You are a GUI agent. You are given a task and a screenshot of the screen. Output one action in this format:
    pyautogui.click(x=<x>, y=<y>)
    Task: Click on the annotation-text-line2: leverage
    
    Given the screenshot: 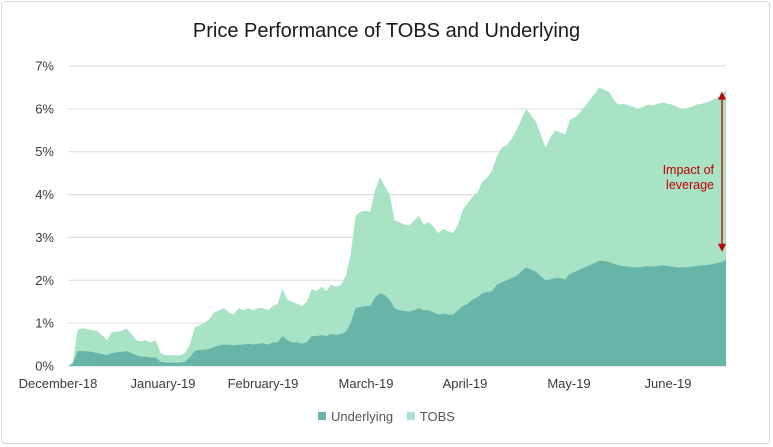 What is the action you would take?
    pyautogui.click(x=690, y=185)
    